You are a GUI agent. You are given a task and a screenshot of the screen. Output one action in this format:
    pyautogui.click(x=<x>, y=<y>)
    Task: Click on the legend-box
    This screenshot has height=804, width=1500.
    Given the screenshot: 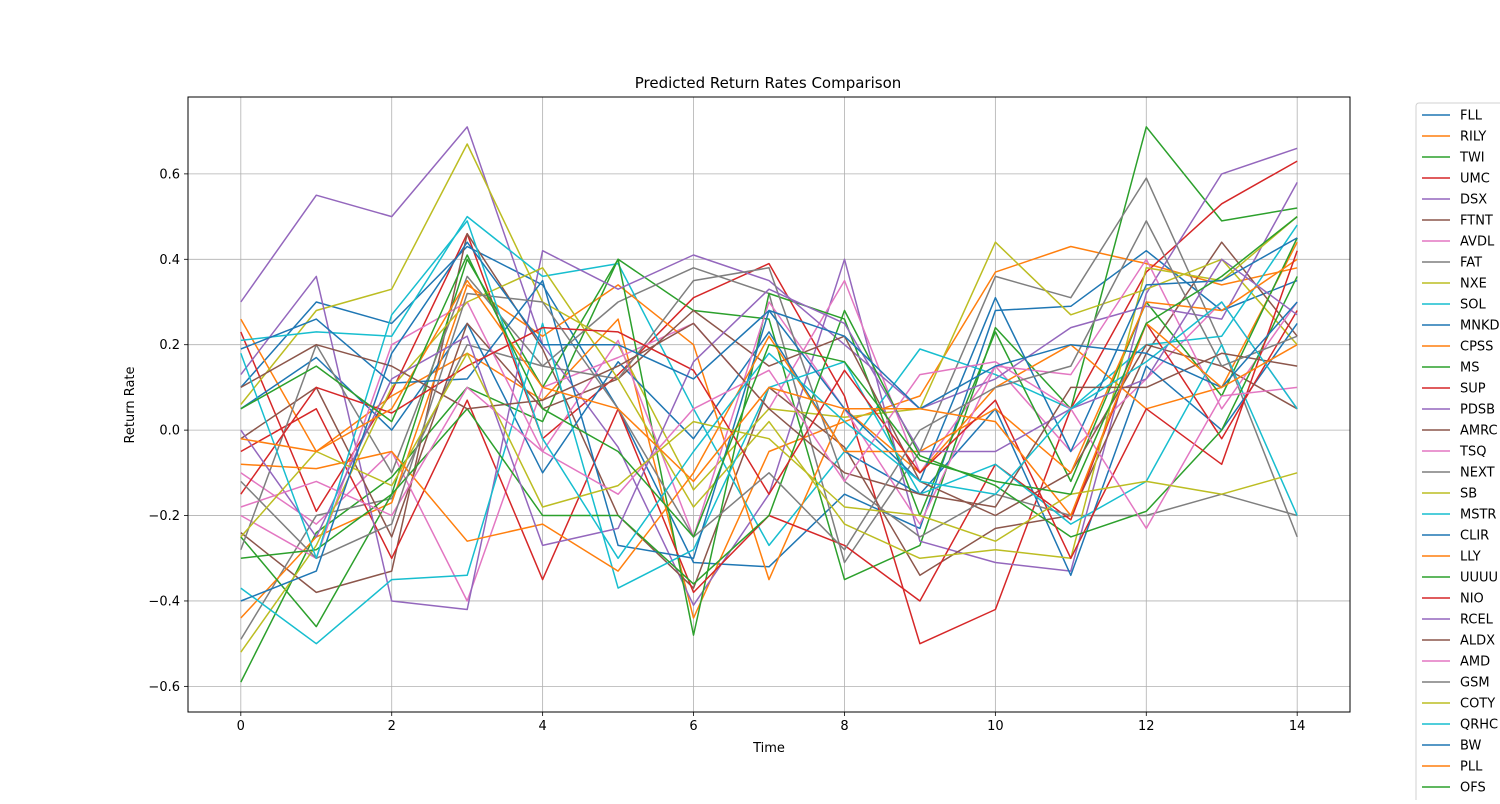 What is the action you would take?
    pyautogui.click(x=1457, y=453)
    